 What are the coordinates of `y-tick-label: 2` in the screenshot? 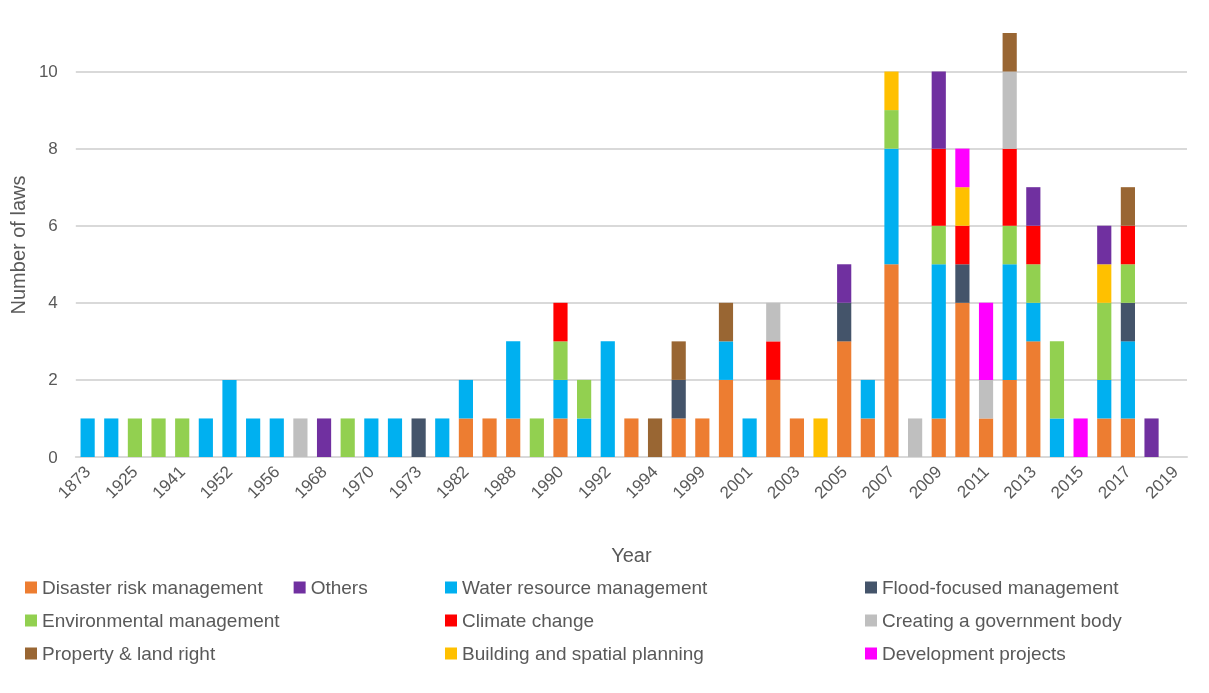 It's located at (53, 380).